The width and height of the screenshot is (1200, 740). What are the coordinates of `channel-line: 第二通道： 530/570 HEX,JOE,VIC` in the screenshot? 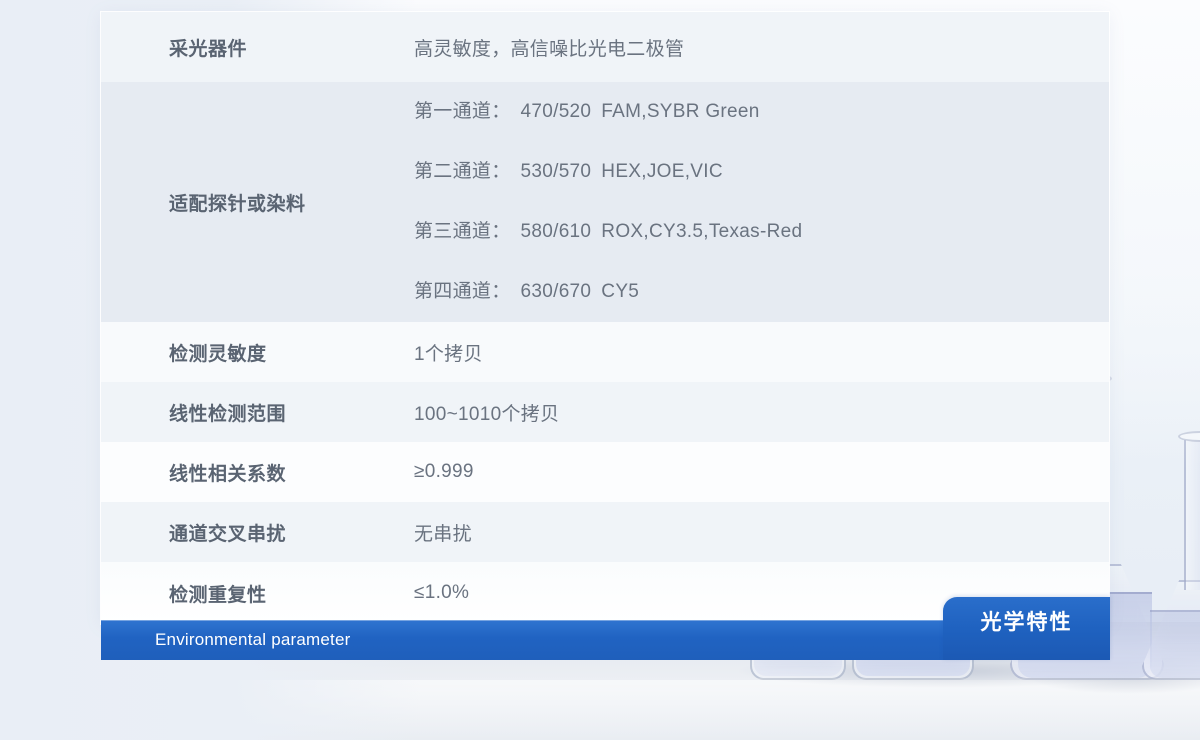 It's located at (761, 172).